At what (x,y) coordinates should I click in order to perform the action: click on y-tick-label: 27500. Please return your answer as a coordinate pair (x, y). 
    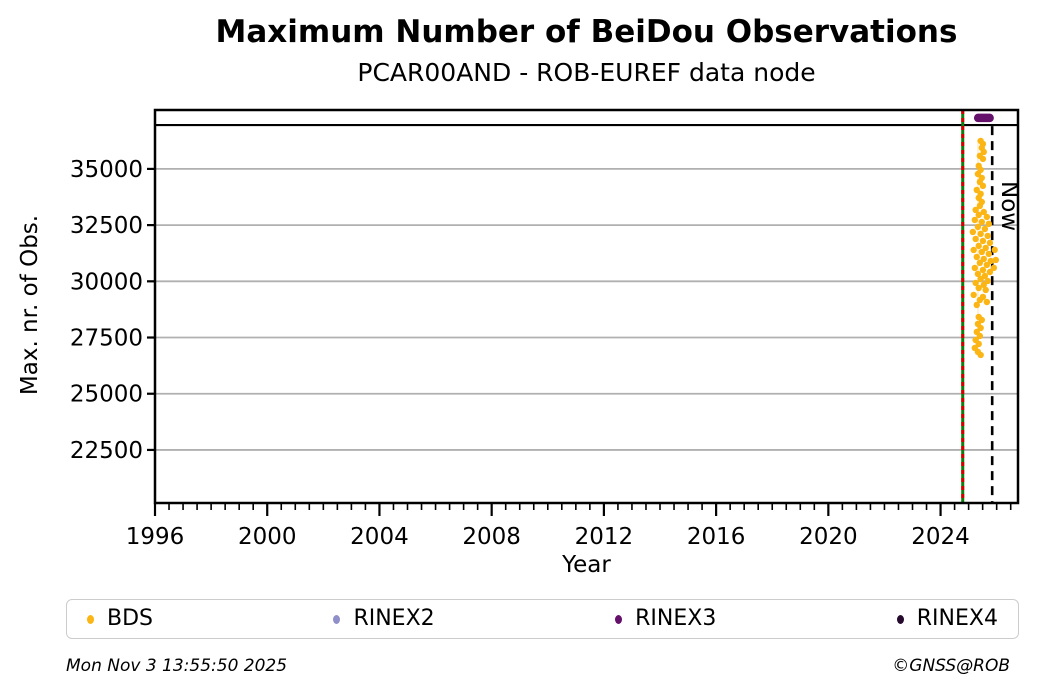
    Looking at the image, I should click on (106, 339).